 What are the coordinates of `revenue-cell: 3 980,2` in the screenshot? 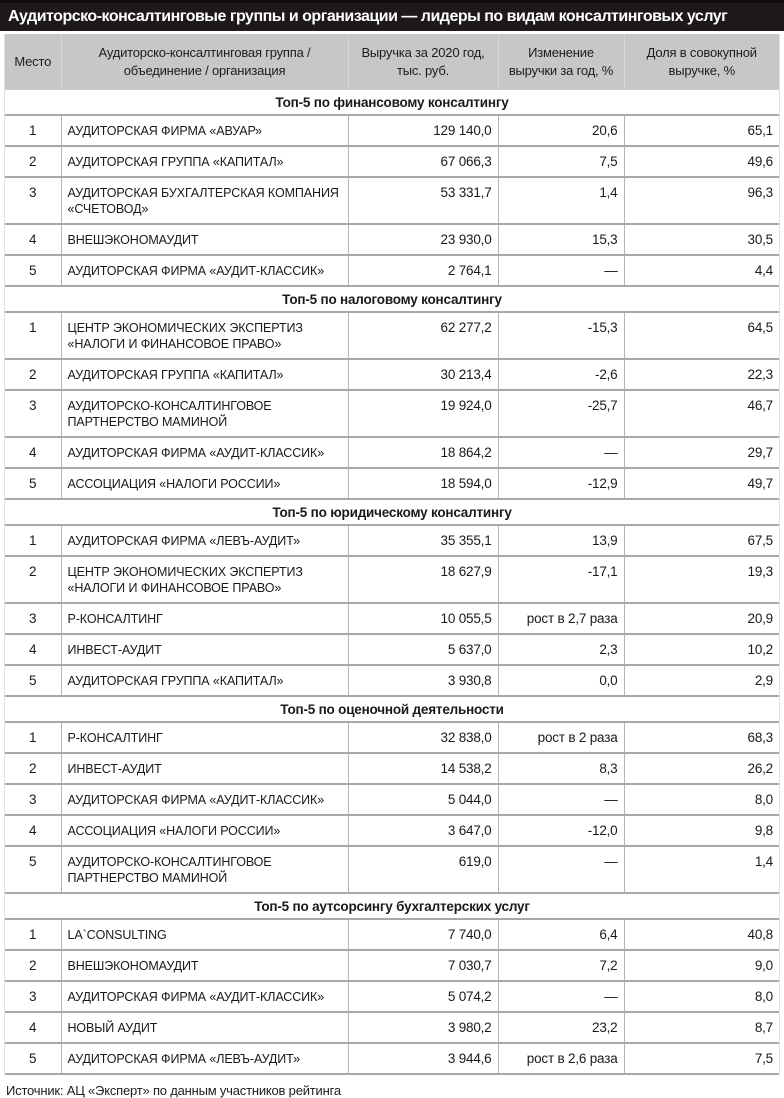 It's located at (422, 1027).